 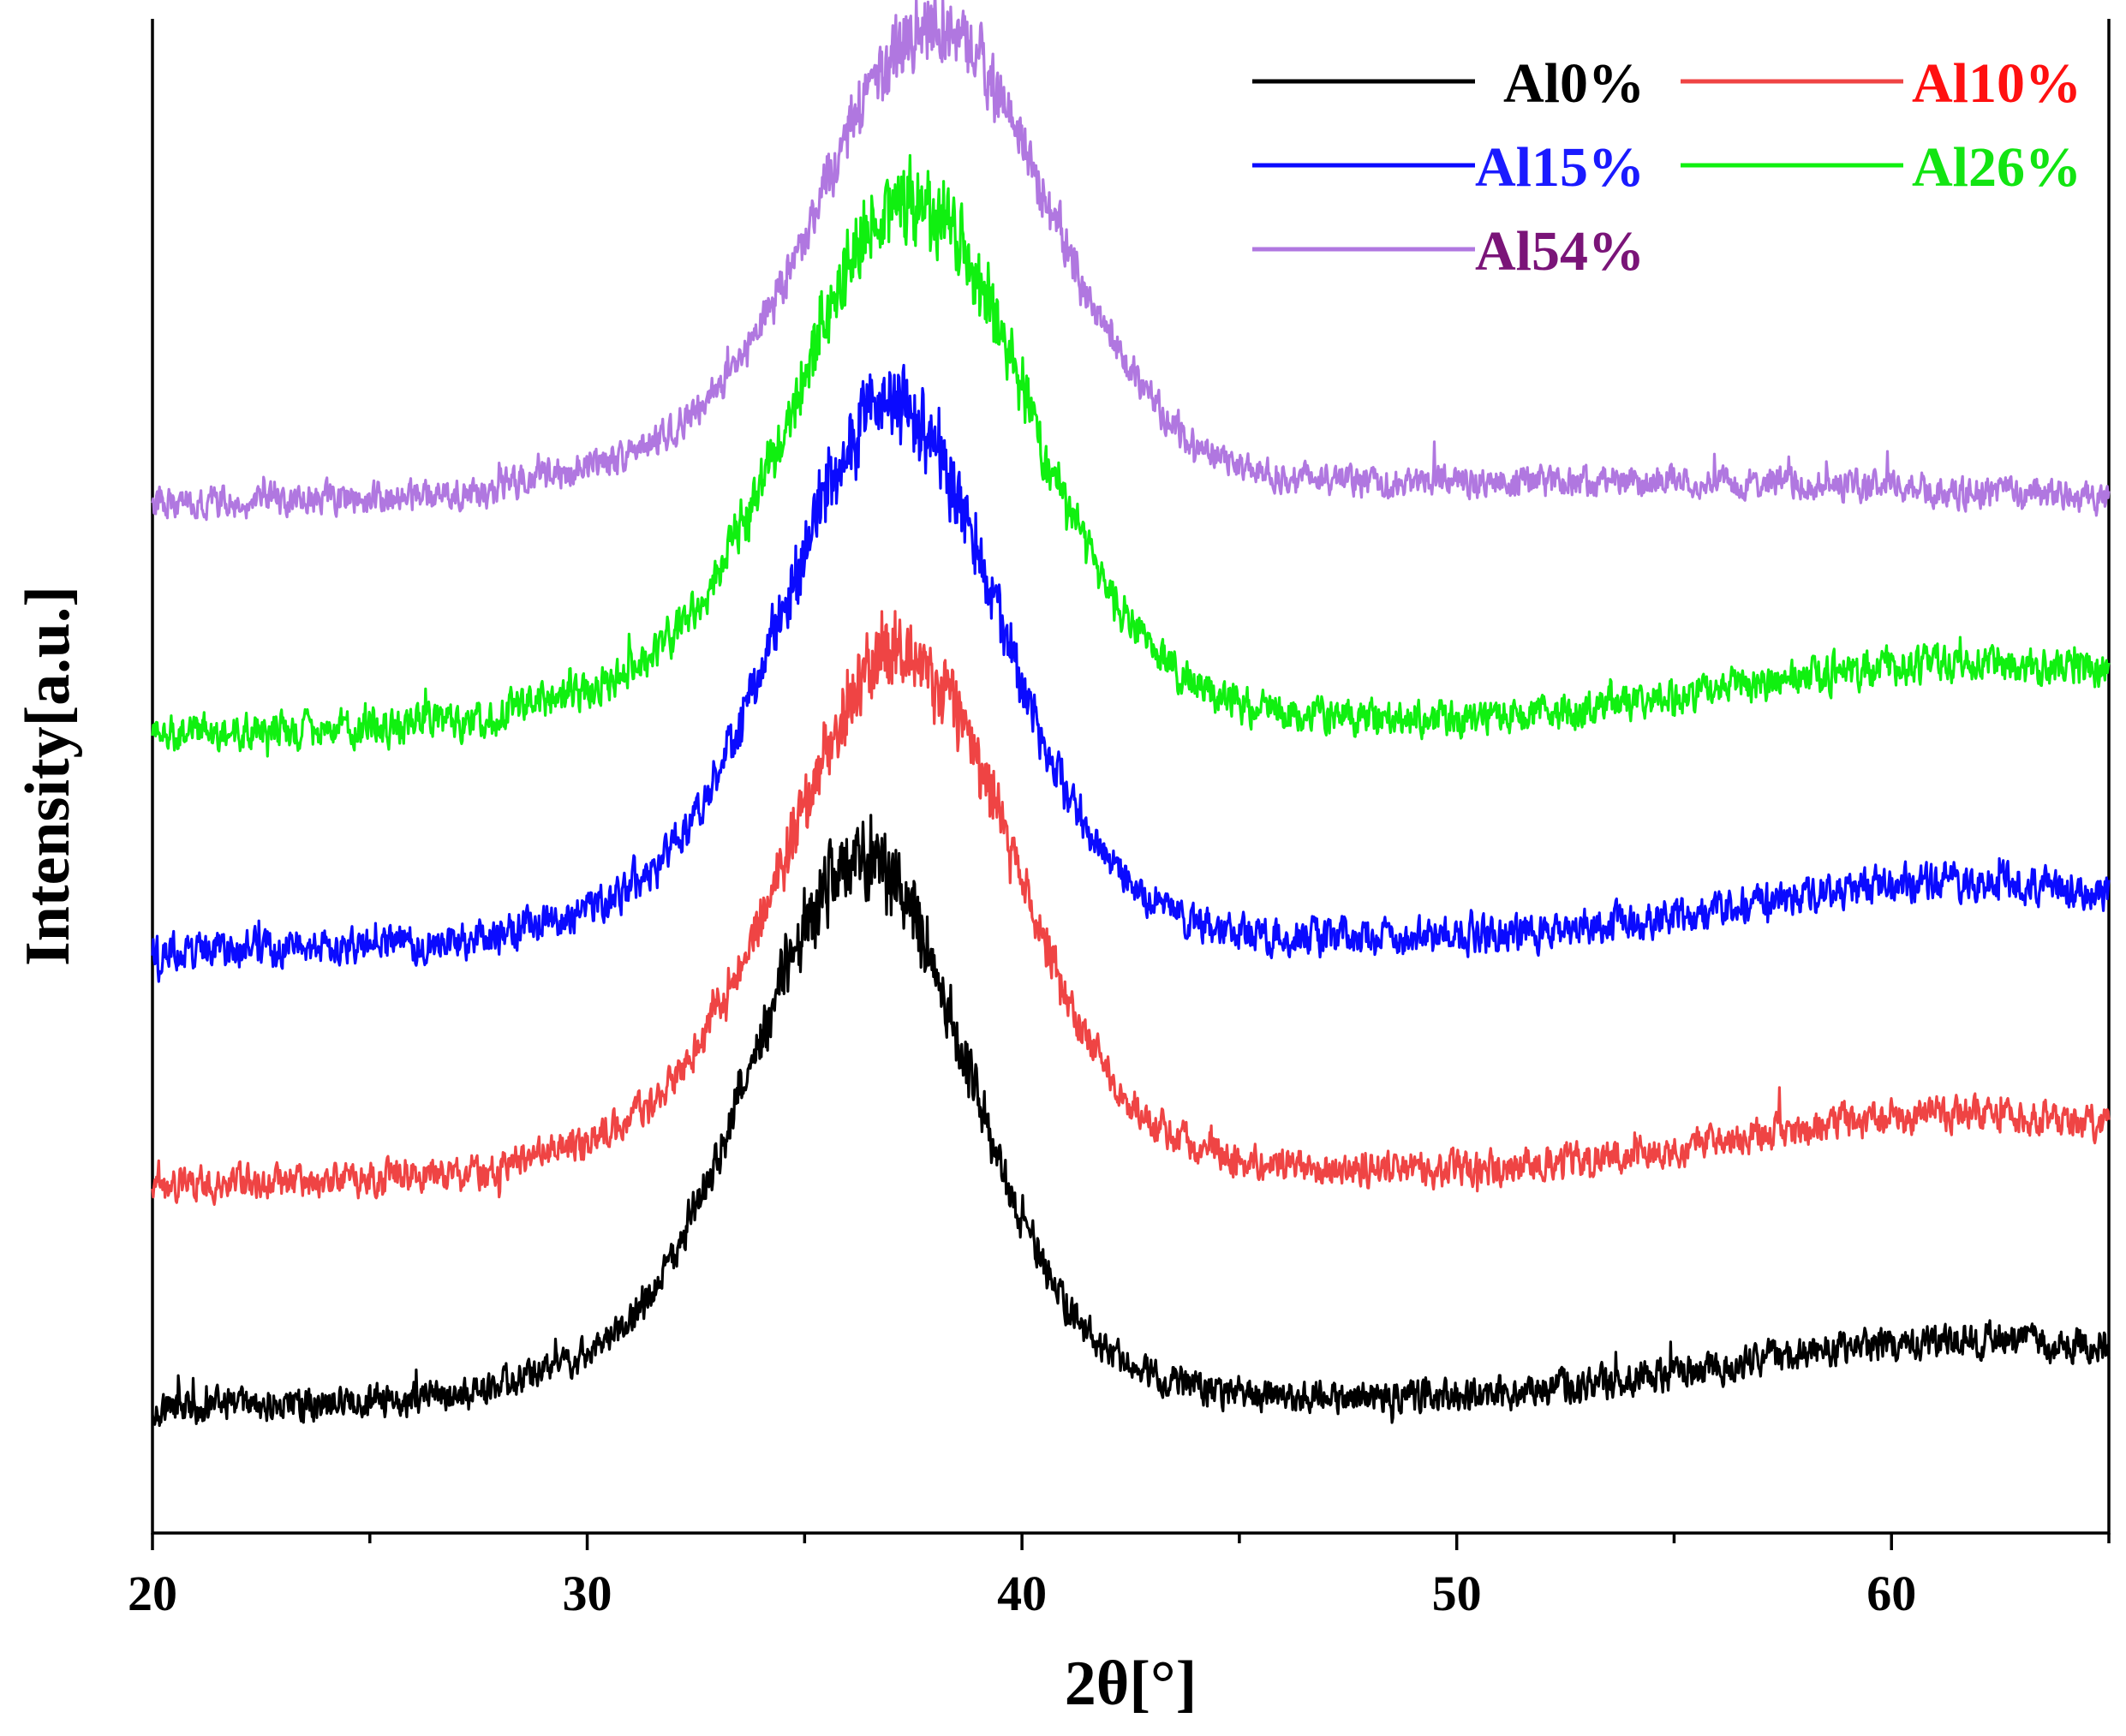 I want to click on x-tick-label: 60, so click(x=1891, y=1593).